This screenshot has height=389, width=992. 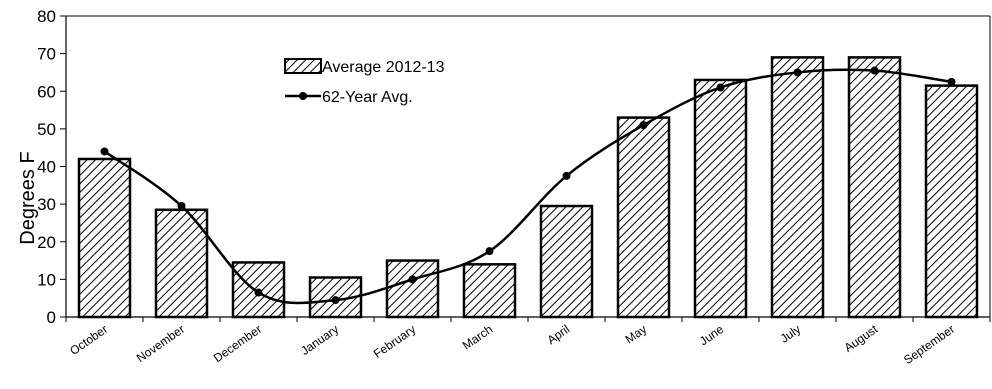 What do you see at coordinates (303, 66) in the screenshot?
I see `legend-bar-swatch` at bounding box center [303, 66].